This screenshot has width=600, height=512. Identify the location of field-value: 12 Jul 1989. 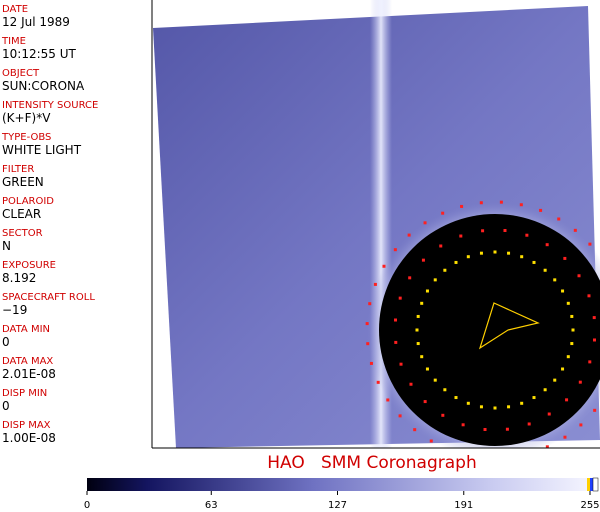
(36, 22).